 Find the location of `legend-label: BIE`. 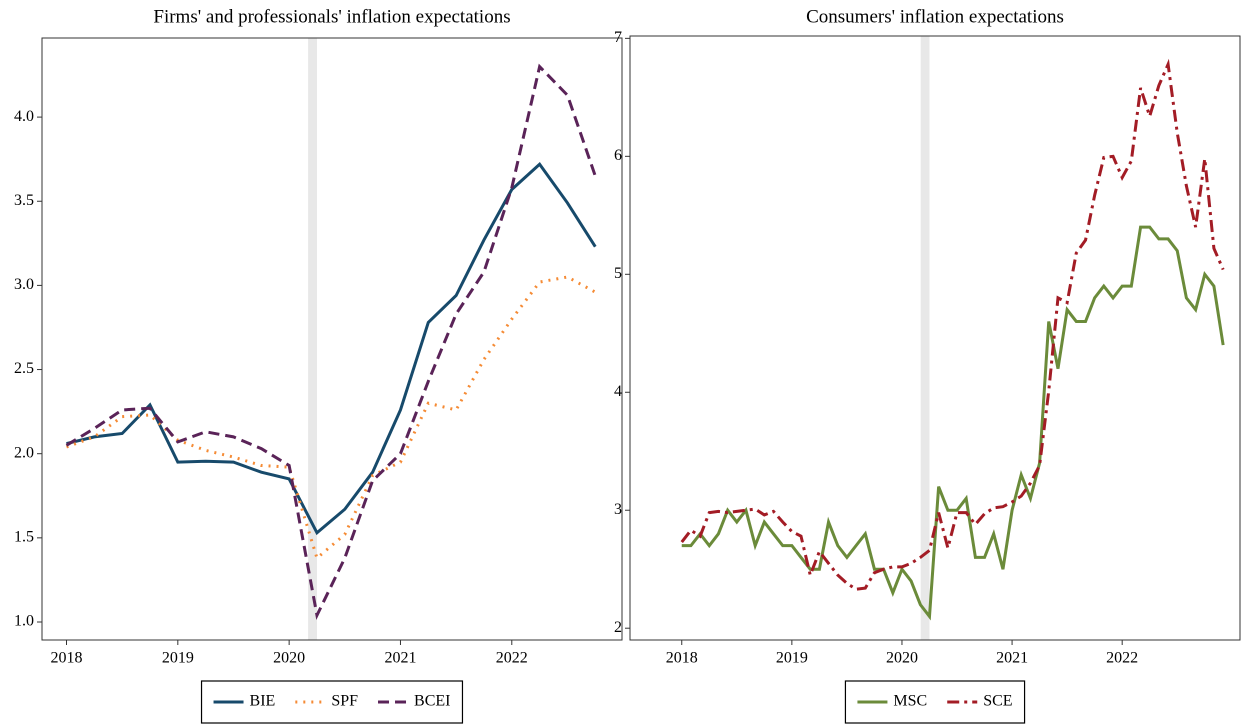

legend-label: BIE is located at coordinates (263, 701).